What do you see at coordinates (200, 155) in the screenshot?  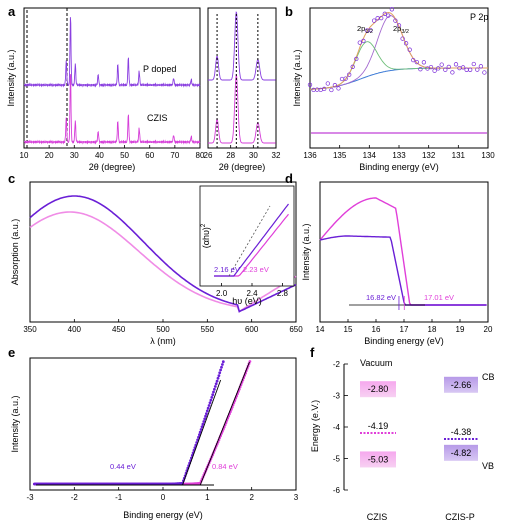 I see `x-tick-label: 80` at bounding box center [200, 155].